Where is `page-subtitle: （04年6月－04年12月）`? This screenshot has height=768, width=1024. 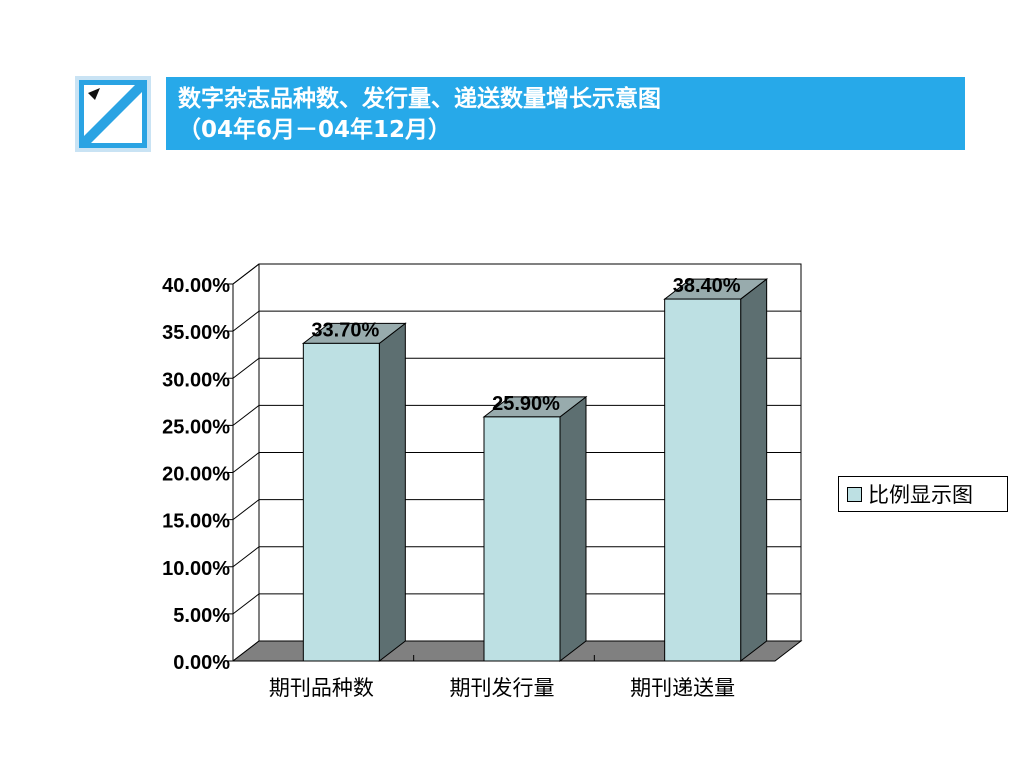
page-subtitle: （04年6月－04年12月） is located at coordinates (315, 130).